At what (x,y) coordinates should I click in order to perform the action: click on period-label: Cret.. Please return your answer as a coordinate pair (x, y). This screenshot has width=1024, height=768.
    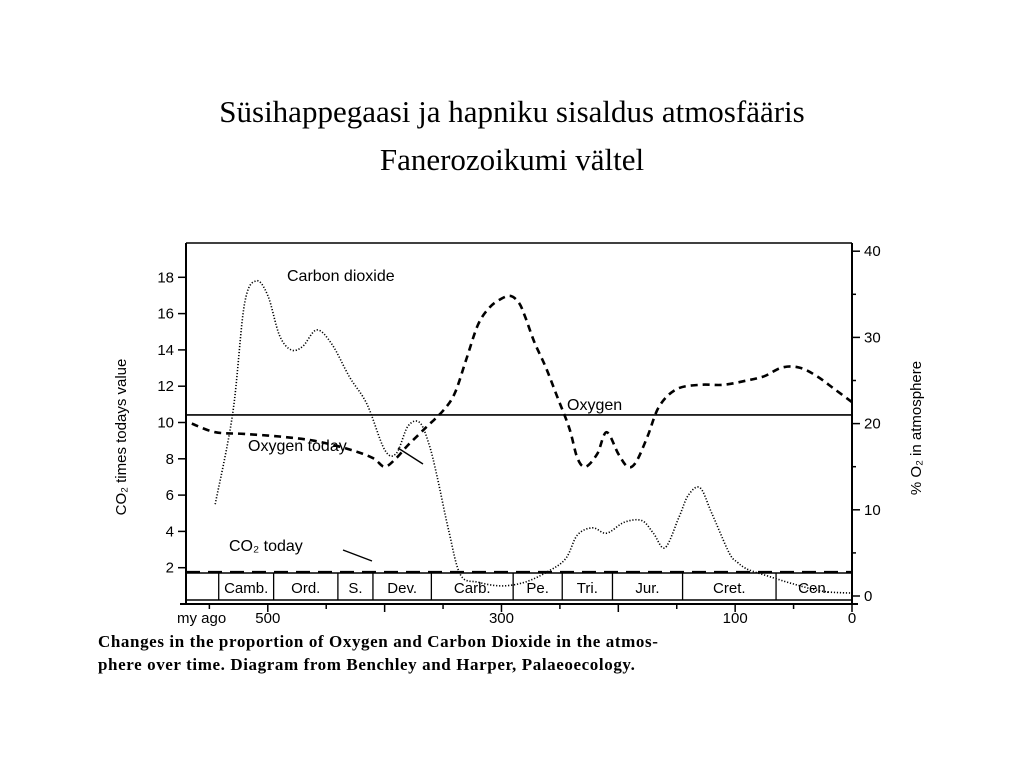
    Looking at the image, I should click on (729, 588).